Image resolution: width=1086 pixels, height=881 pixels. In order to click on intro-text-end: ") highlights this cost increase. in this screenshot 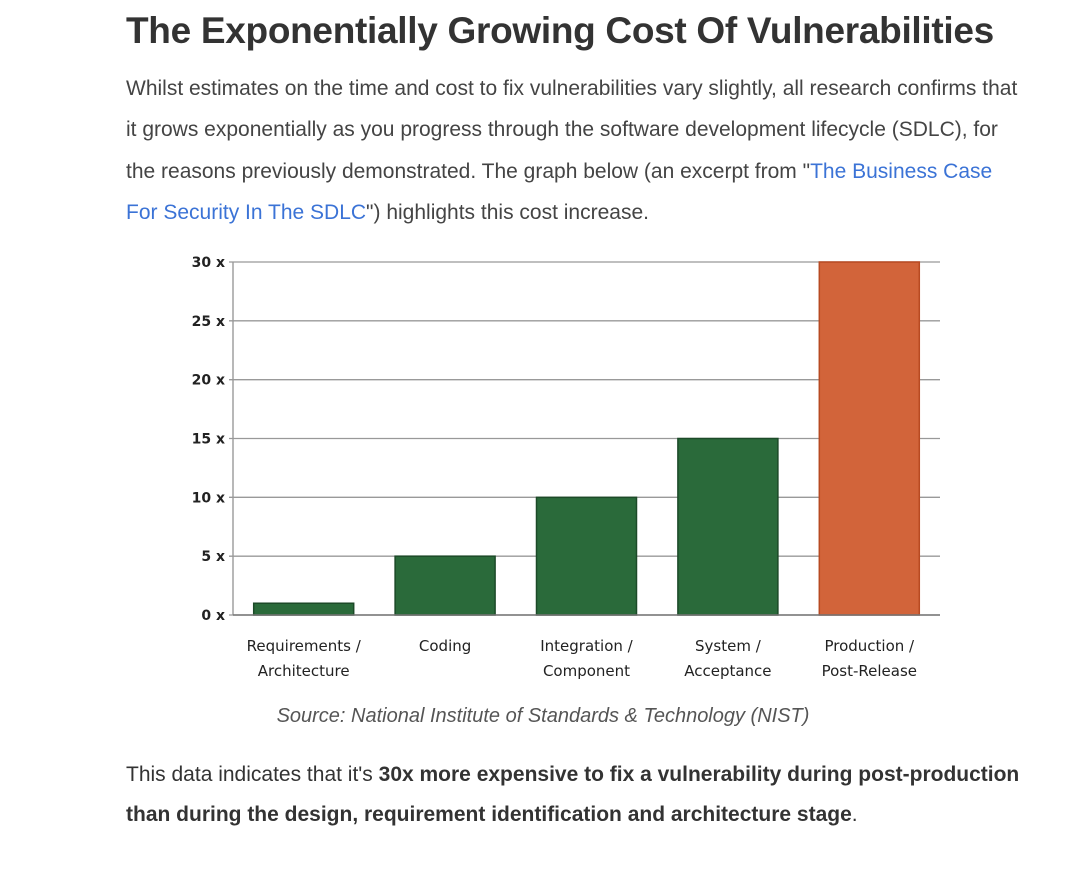, I will do `click(507, 212)`.